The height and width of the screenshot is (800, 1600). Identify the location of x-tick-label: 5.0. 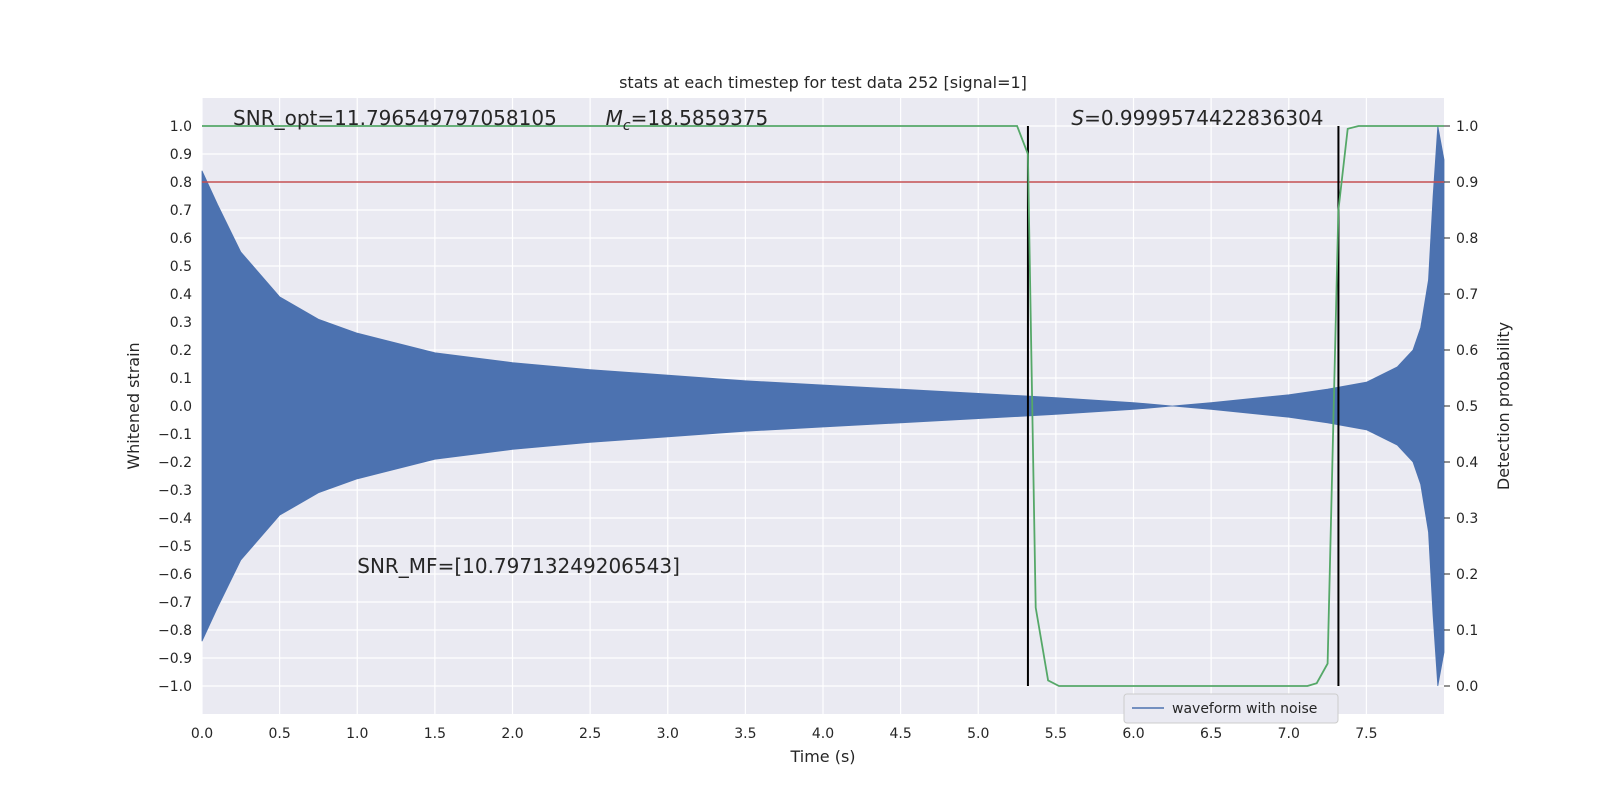
(978, 734).